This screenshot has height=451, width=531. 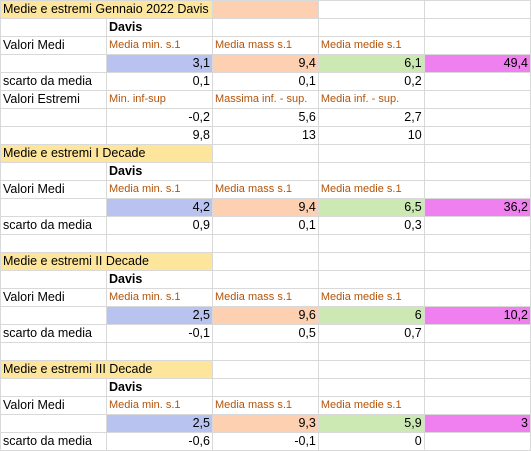 What do you see at coordinates (265, 315) in the screenshot?
I see `value-mass: 9,6` at bounding box center [265, 315].